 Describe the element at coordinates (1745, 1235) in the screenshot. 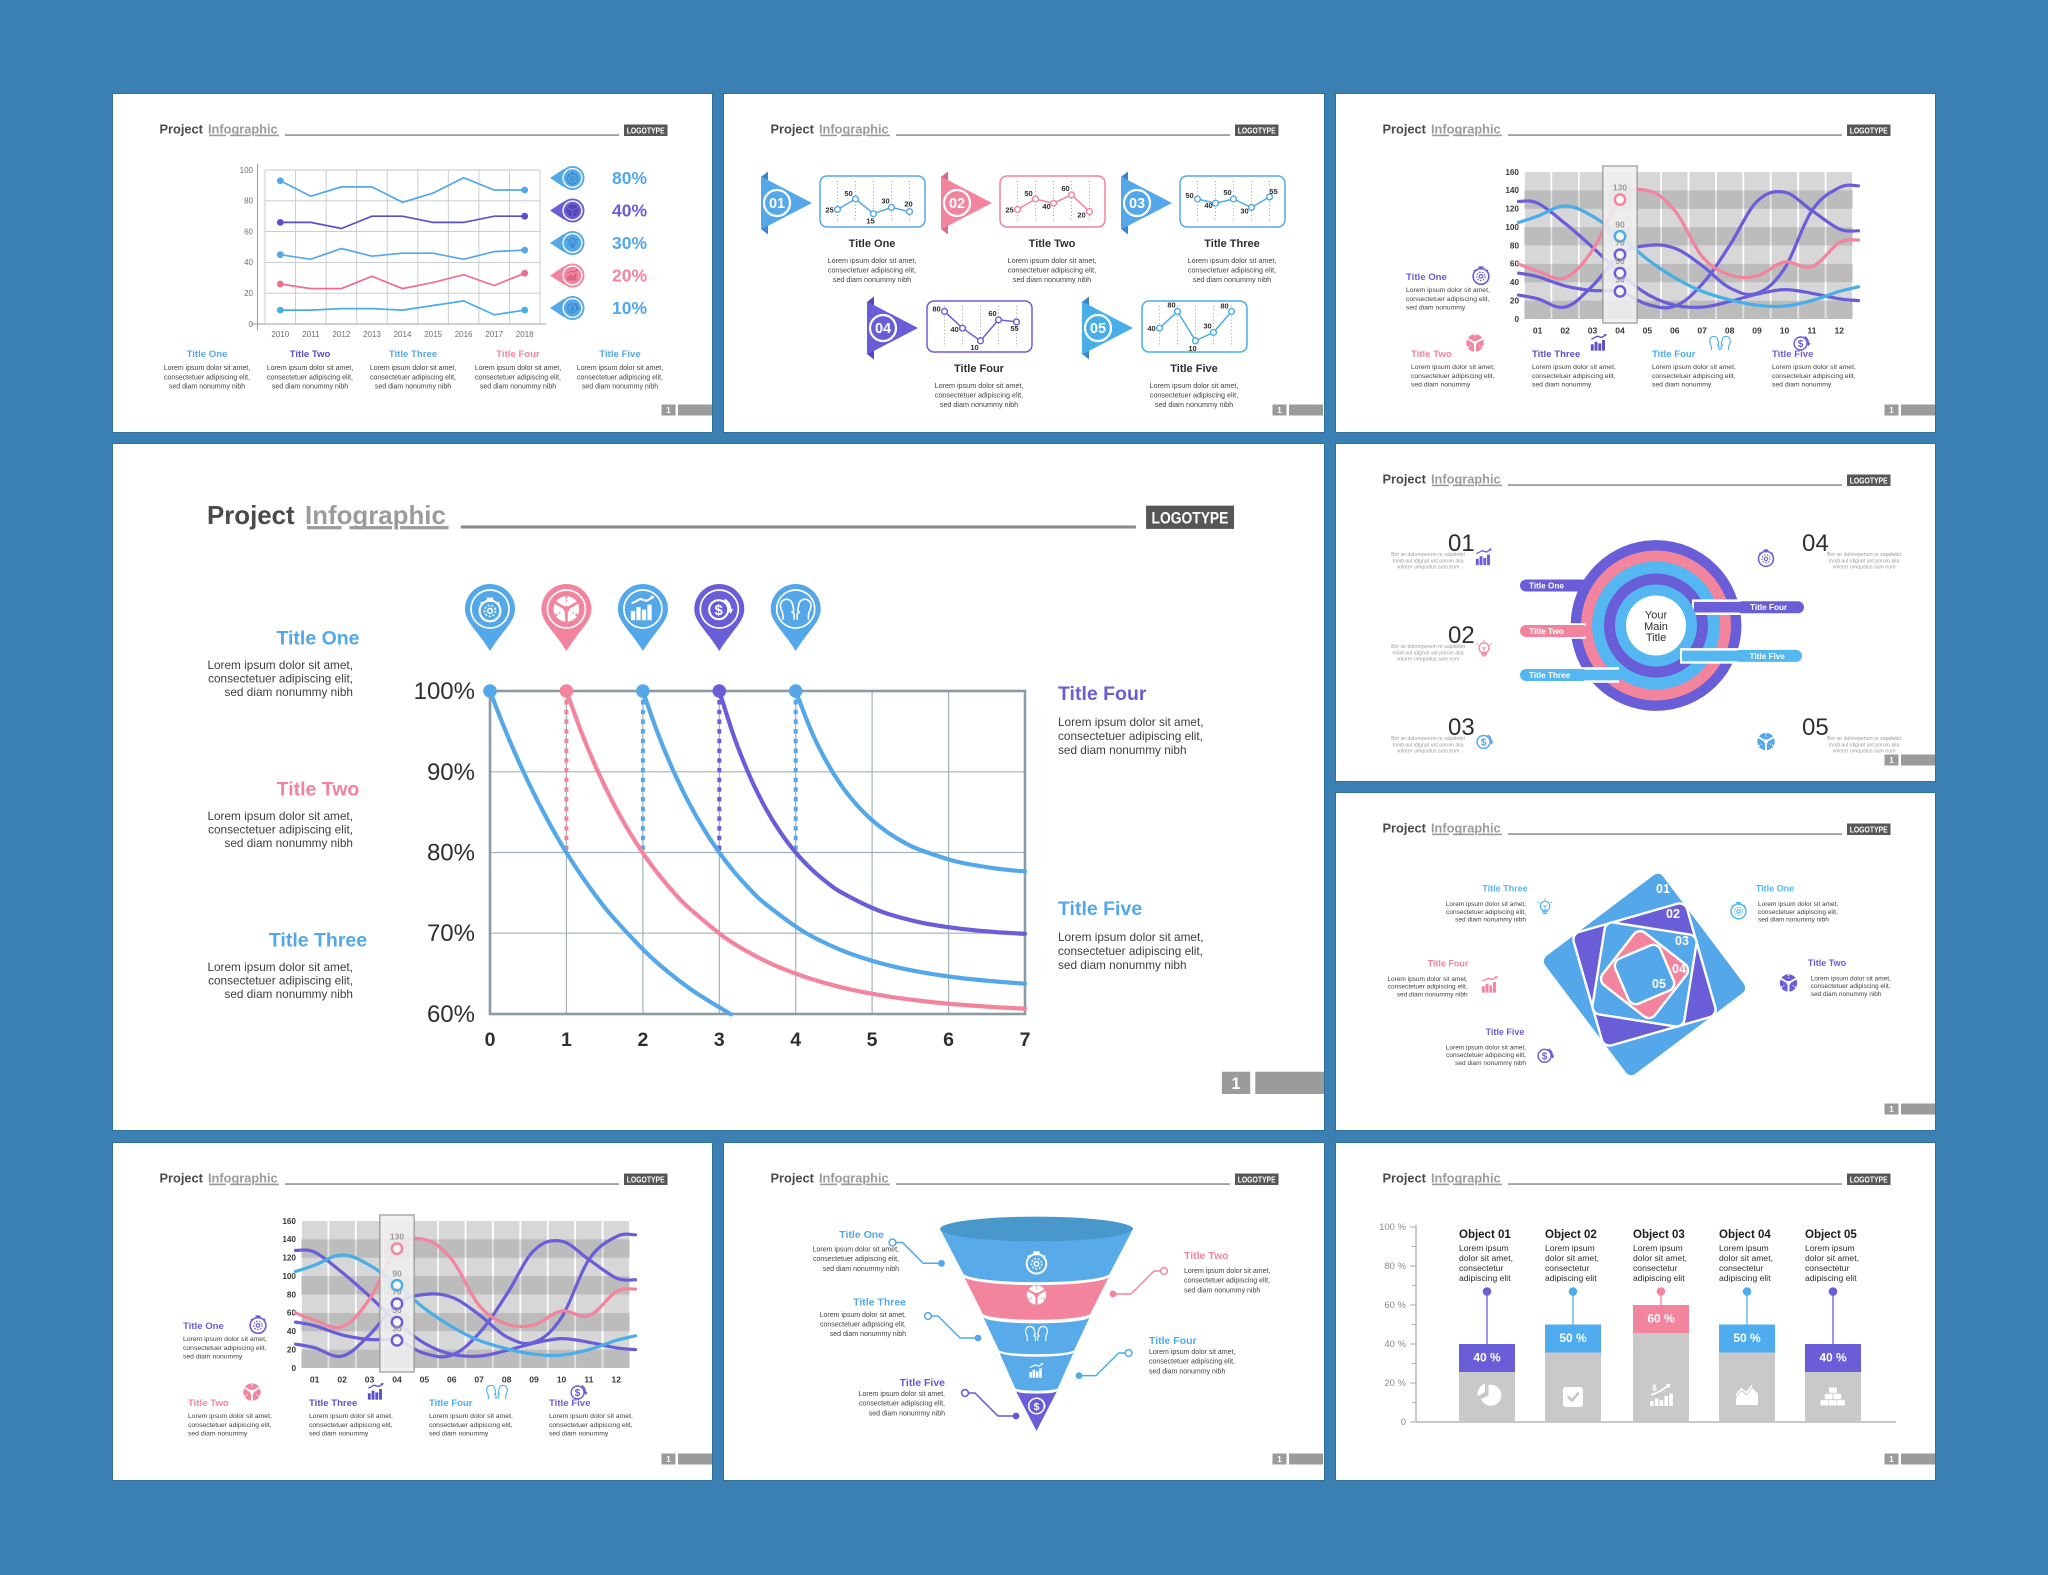

I see `svg-text: Object 04` at that location.